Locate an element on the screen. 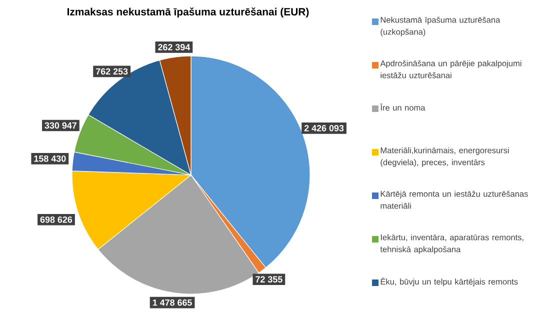 The height and width of the screenshot is (325, 545). legend-label: Nekustamā īpašuma uzturēšana (uzkopšana) is located at coordinates (440, 26).